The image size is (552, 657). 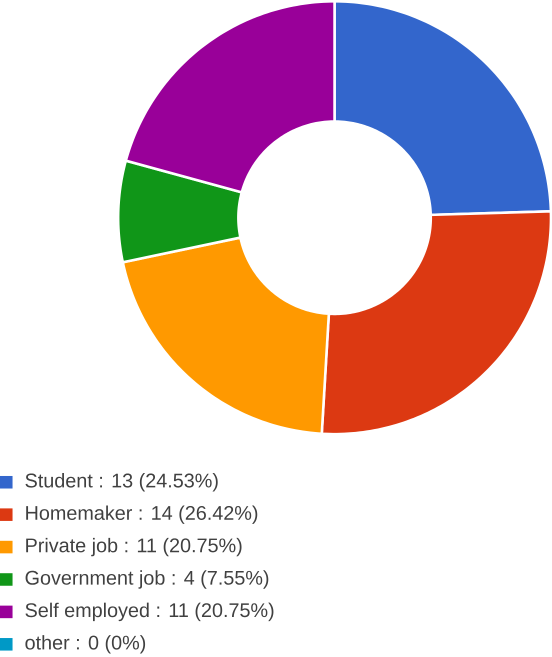 I want to click on legend-label: other, so click(x=47, y=642).